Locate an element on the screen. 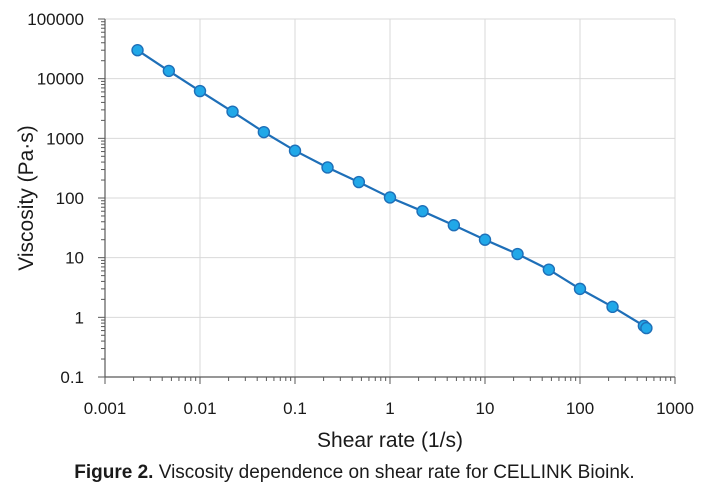 This screenshot has width=709, height=500. x-axis-title: Shear rate (1/s) is located at coordinates (390, 440).